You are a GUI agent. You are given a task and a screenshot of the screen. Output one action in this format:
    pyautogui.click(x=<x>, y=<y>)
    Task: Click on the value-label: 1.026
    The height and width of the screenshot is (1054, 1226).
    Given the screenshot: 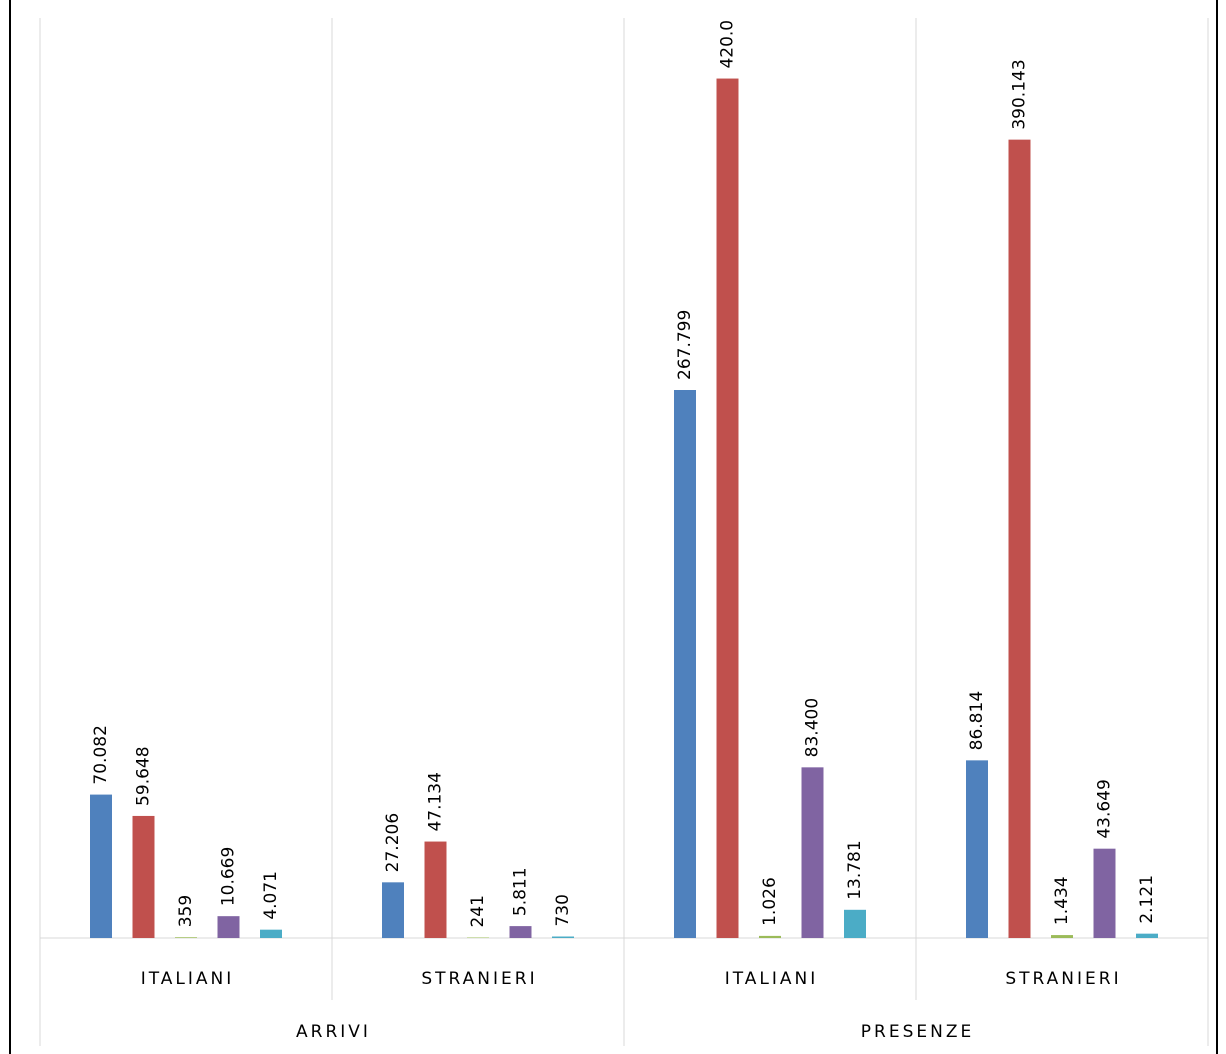 What is the action you would take?
    pyautogui.click(x=770, y=901)
    